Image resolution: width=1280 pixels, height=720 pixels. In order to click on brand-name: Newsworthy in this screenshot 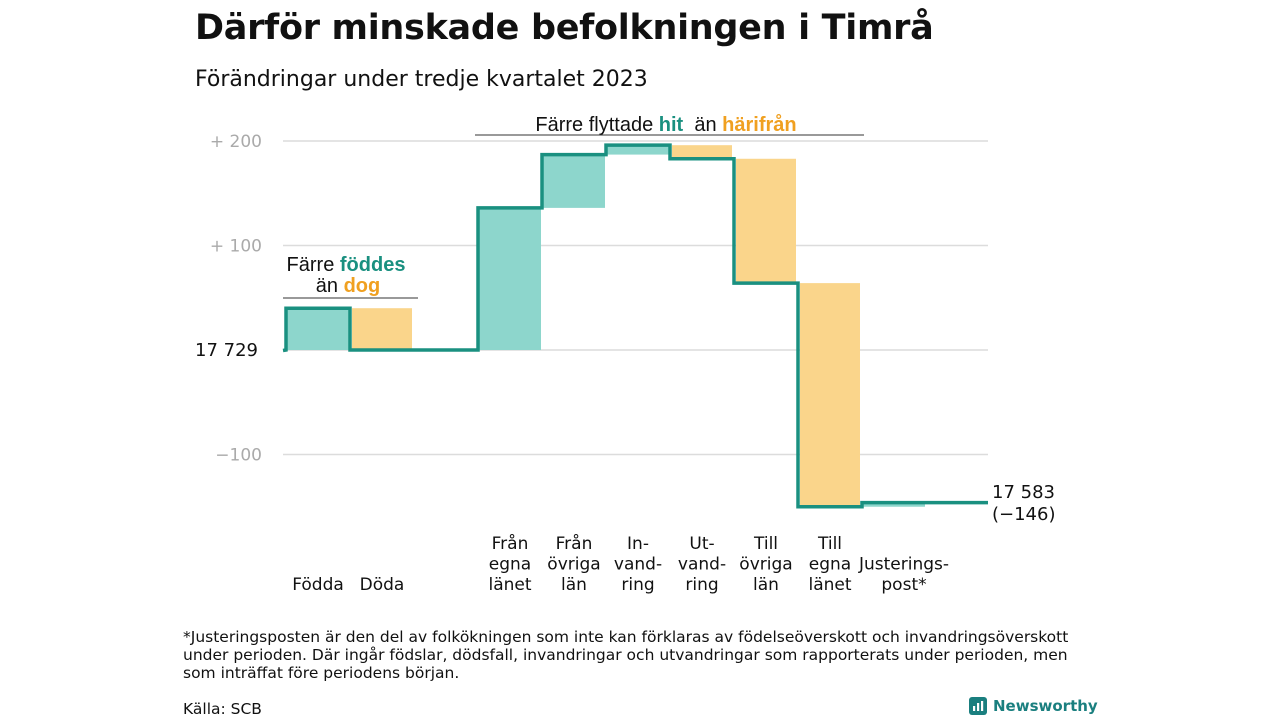, I will do `click(1045, 706)`.